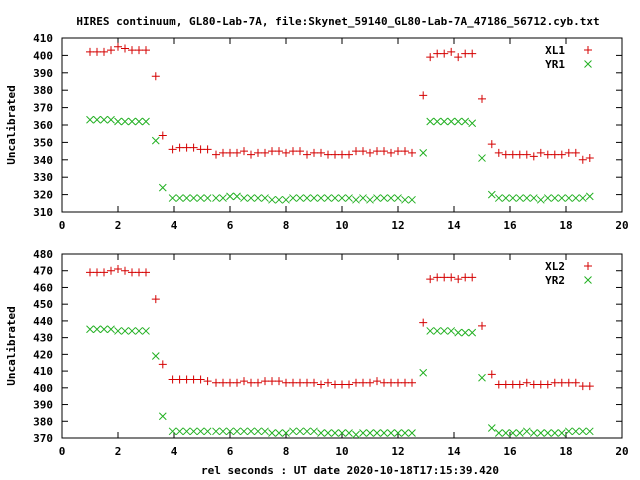 The image size is (640, 480). I want to click on x-tick-label: 0, so click(62, 451).